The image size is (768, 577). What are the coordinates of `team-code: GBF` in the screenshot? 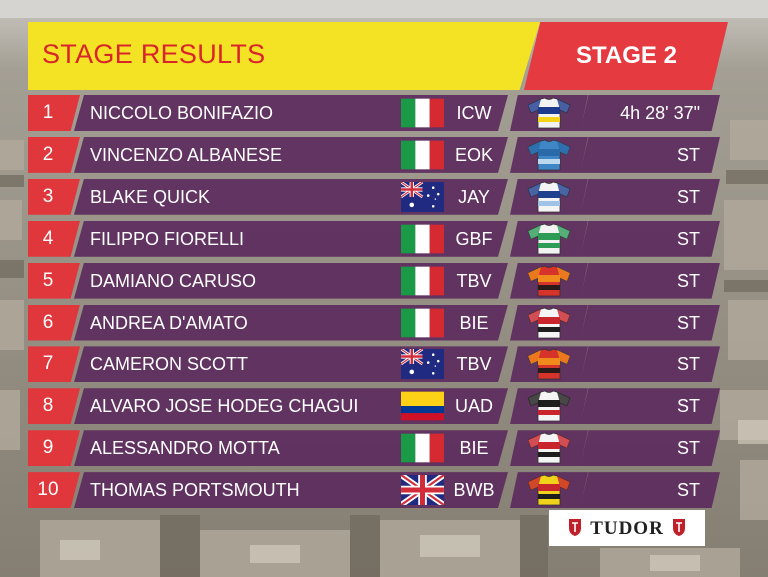 It's located at (474, 238).